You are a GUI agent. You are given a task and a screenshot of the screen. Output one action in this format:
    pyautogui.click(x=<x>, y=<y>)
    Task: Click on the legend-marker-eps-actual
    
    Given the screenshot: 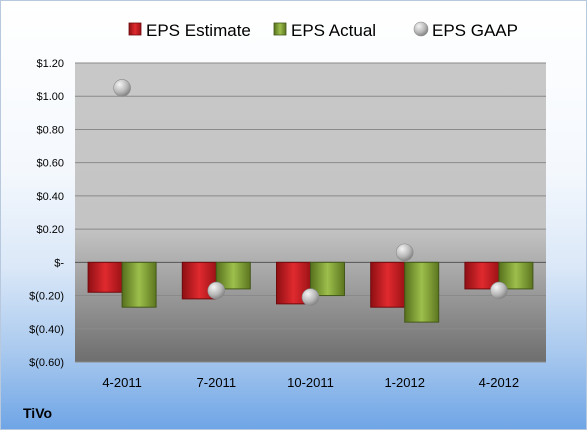 What is the action you would take?
    pyautogui.click(x=280, y=29)
    